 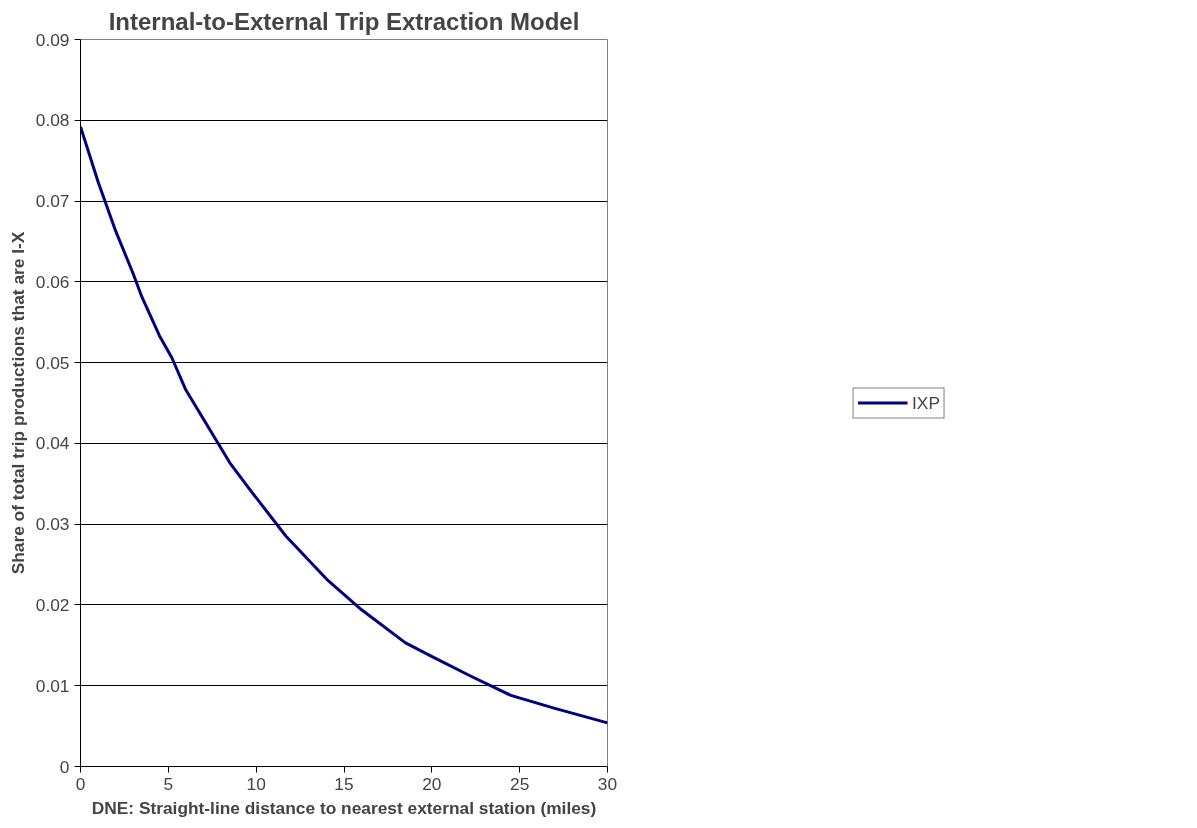 What do you see at coordinates (52, 604) in the screenshot?
I see `y-tick-label: 0.02` at bounding box center [52, 604].